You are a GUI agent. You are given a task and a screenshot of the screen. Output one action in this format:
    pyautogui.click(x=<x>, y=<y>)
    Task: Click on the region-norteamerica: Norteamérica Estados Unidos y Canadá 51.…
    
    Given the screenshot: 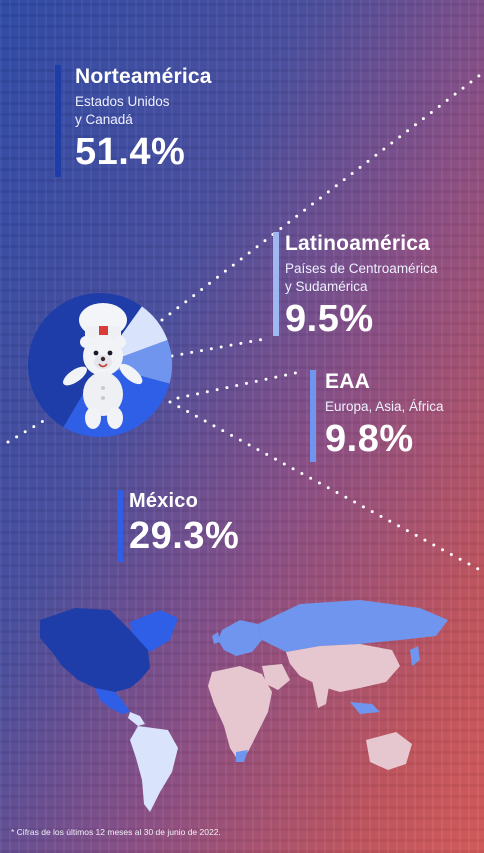 What is the action you would take?
    pyautogui.click(x=133, y=121)
    